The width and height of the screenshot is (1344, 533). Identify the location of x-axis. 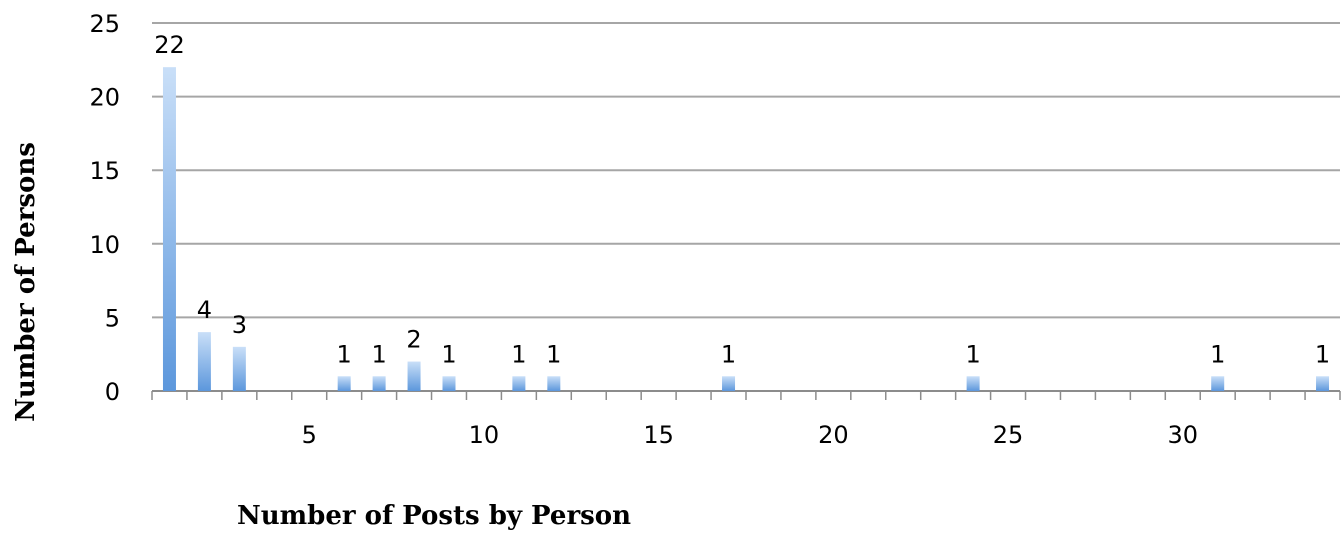
(746, 395).